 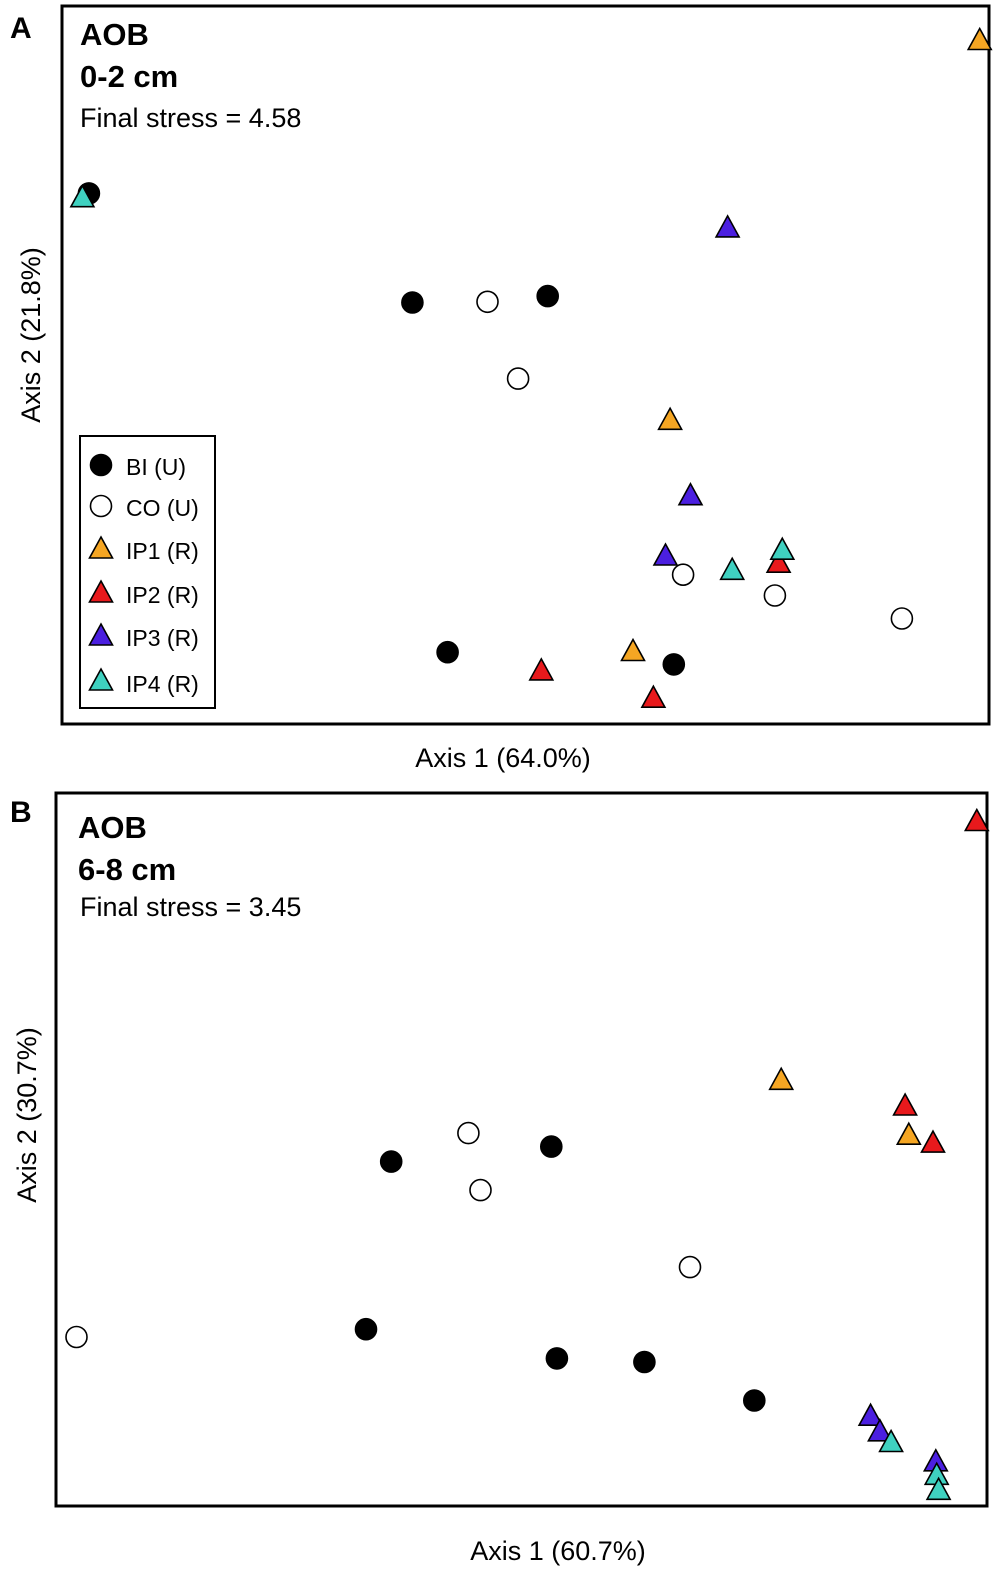 What do you see at coordinates (162, 595) in the screenshot?
I see `legend-label-ip2: IP2 (R)` at bounding box center [162, 595].